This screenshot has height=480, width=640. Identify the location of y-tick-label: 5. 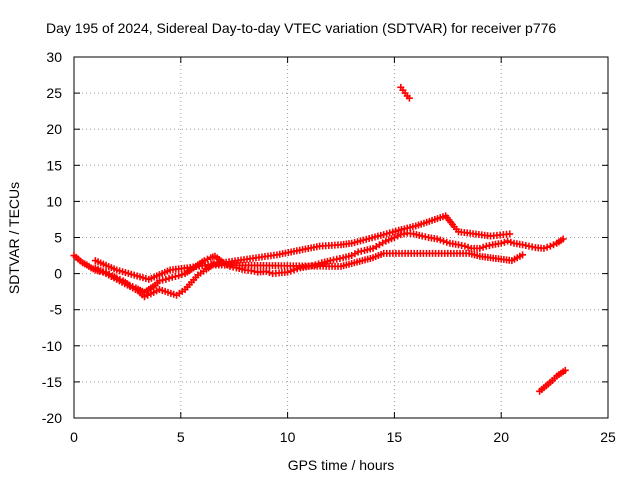
(58, 238).